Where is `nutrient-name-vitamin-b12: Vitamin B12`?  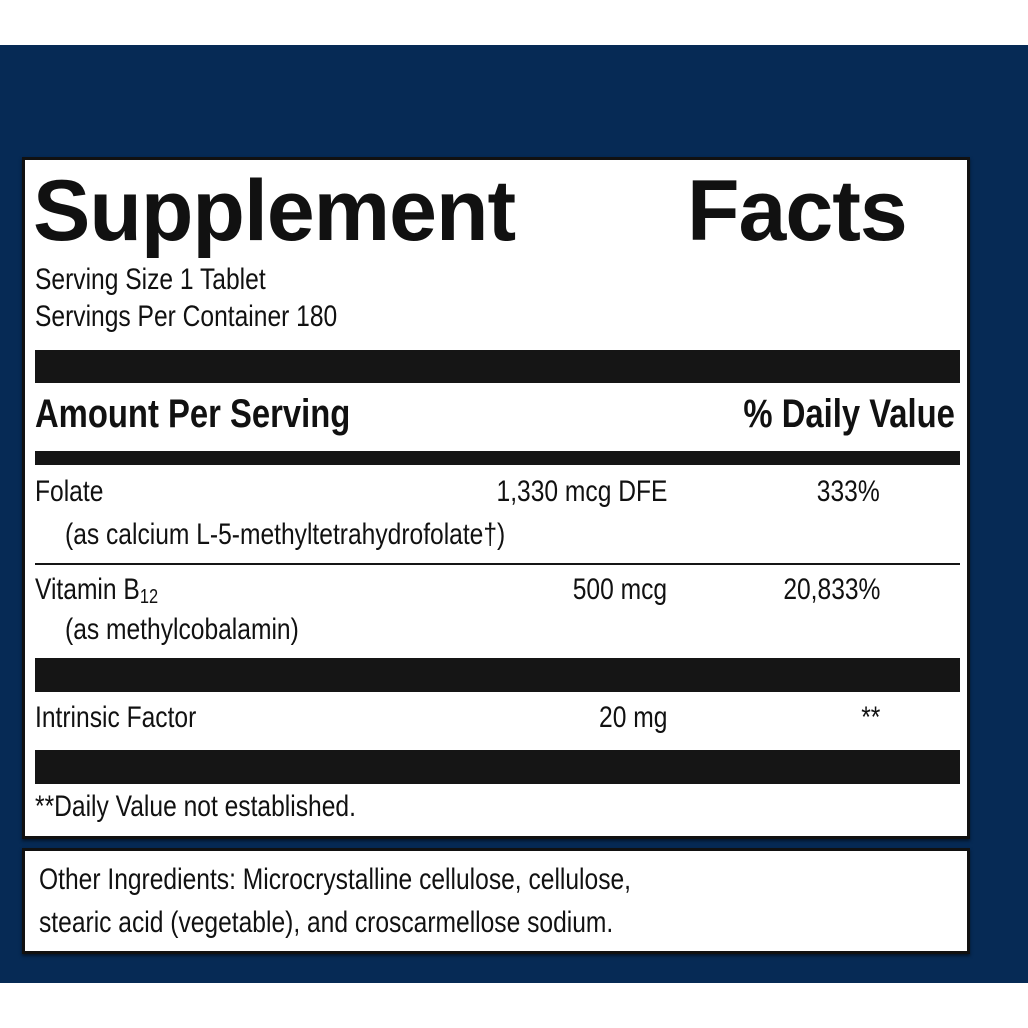
nutrient-name-vitamin-b12: Vitamin B12 is located at coordinates (96, 591).